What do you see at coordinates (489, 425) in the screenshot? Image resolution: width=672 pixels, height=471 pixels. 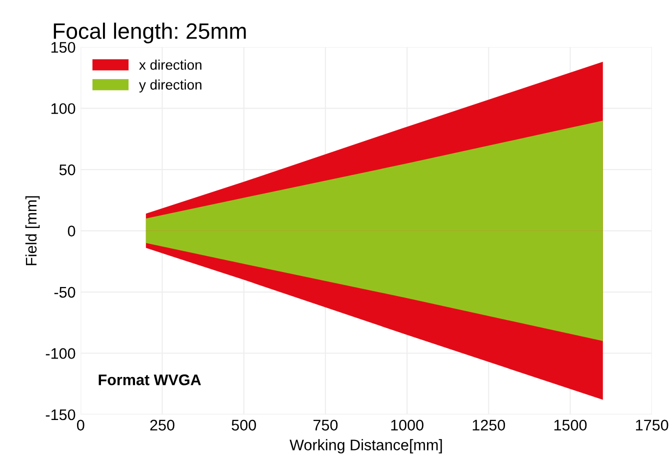 I see `x-tick-label: 1250` at bounding box center [489, 425].